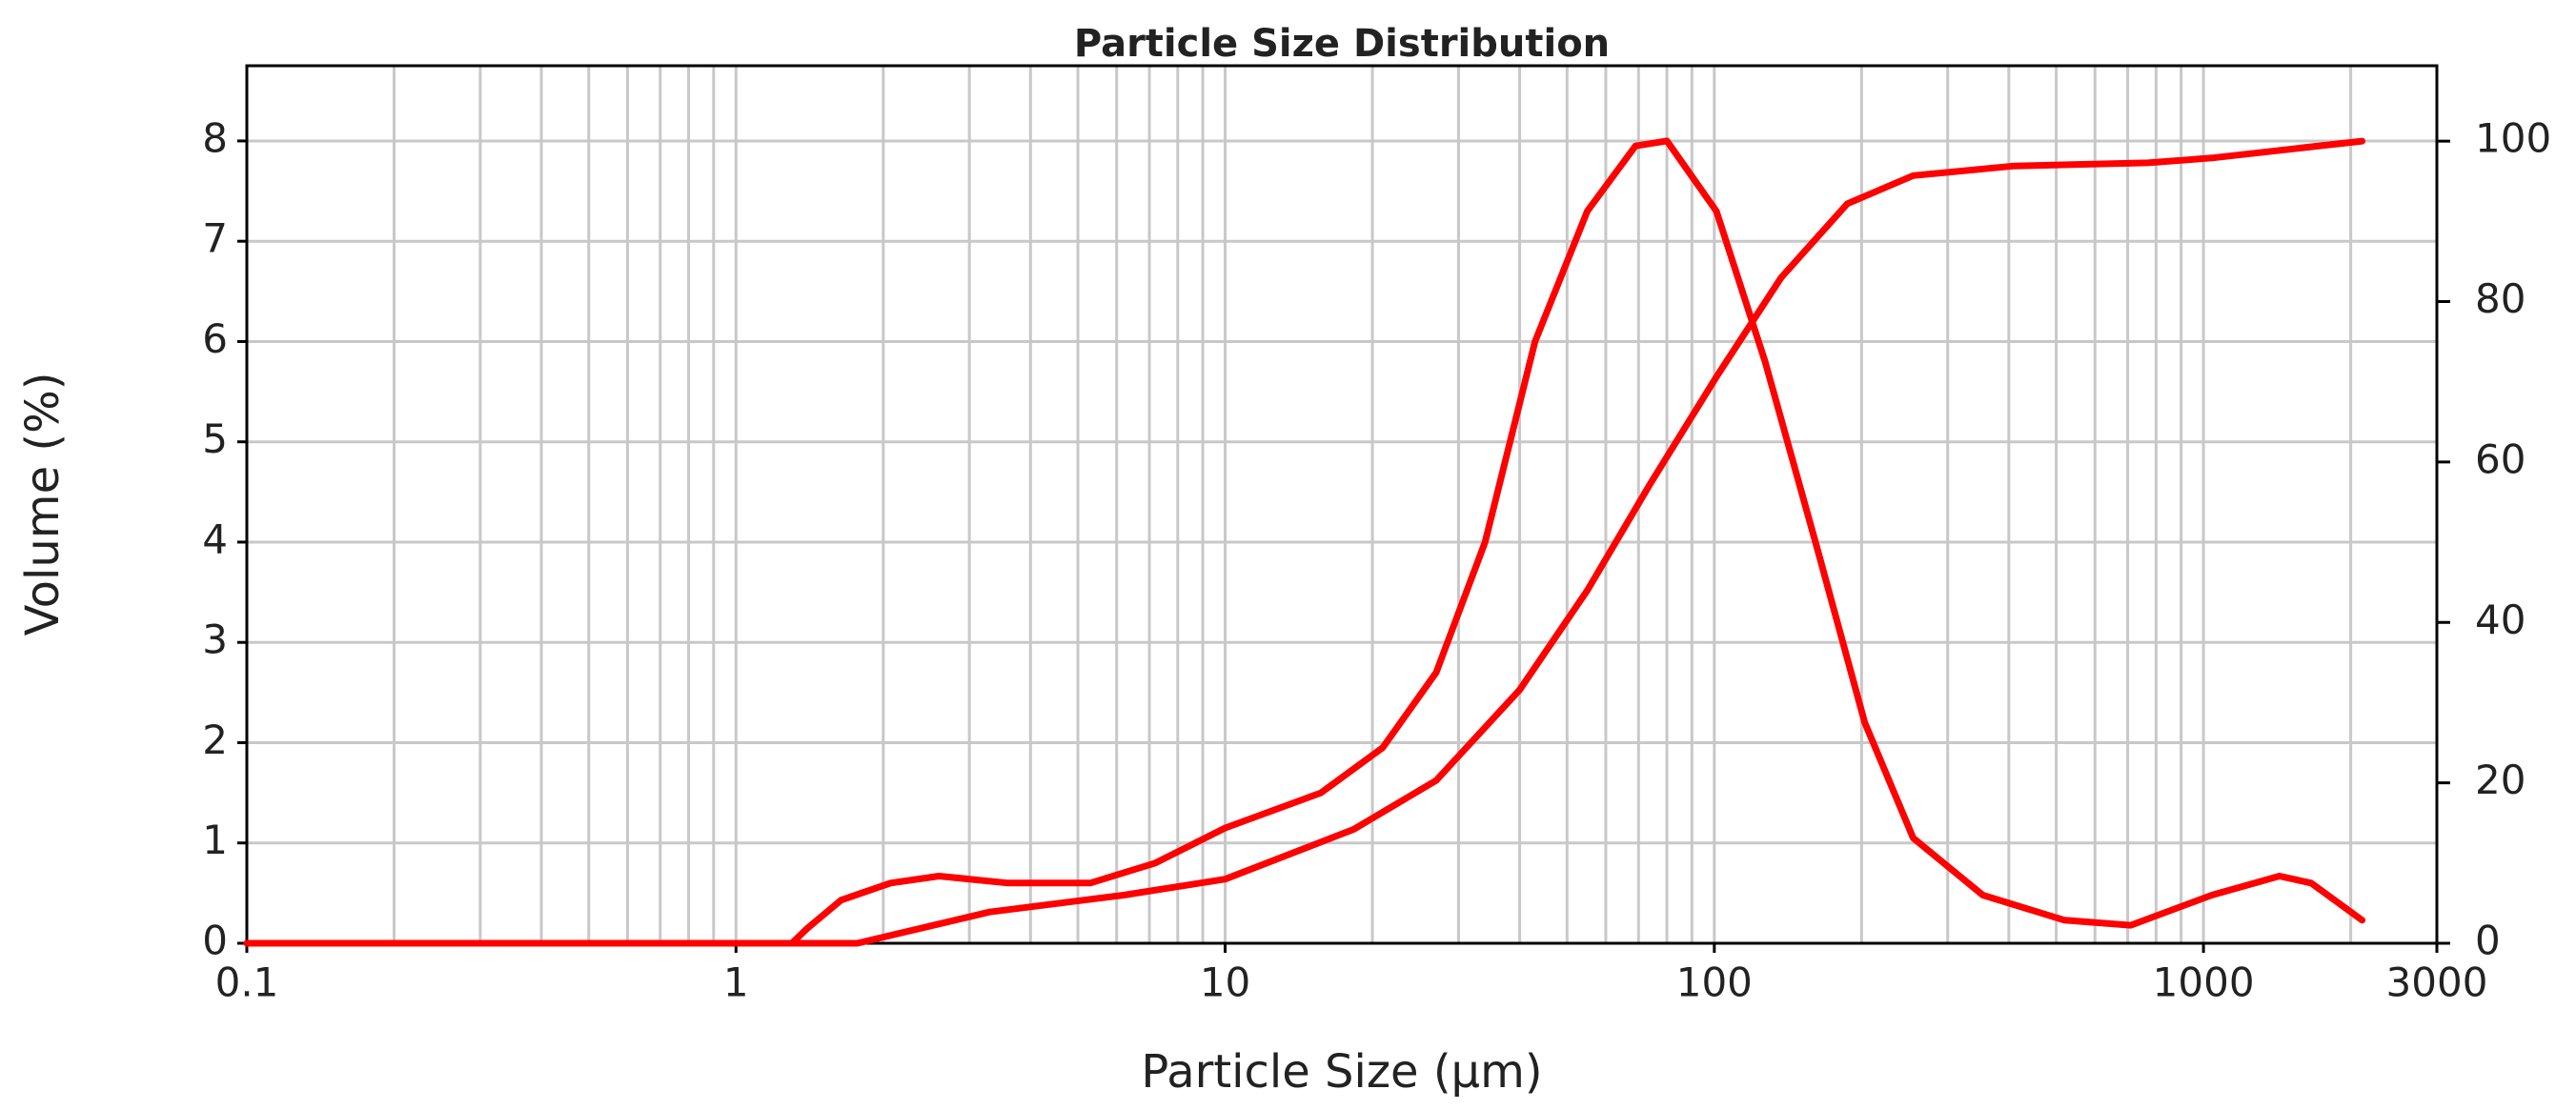  I want to click on y-axis-title: Volume (%), so click(43, 504).